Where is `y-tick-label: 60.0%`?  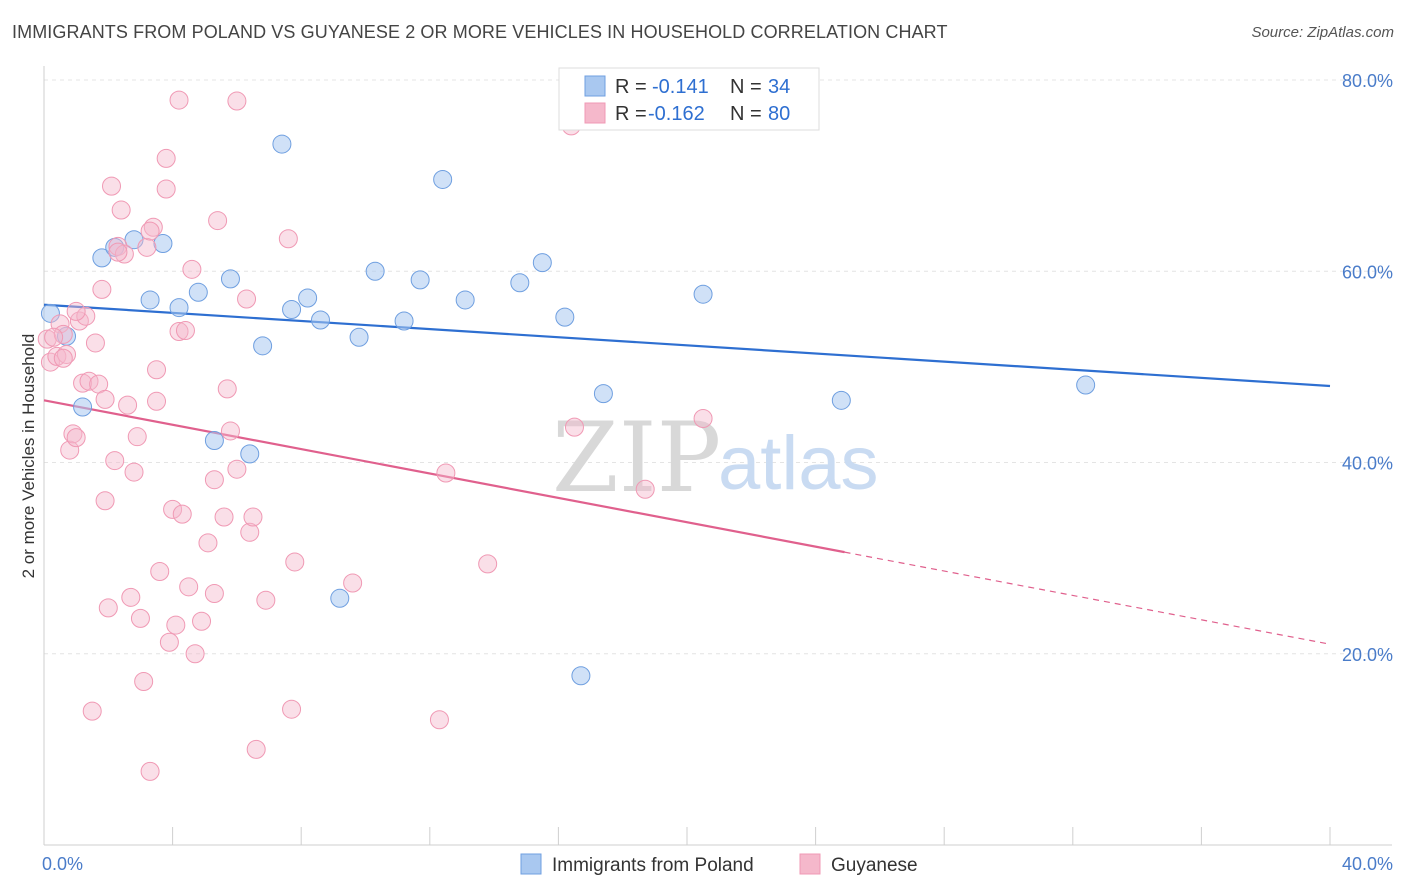 y-tick-label: 60.0% is located at coordinates (1367, 272).